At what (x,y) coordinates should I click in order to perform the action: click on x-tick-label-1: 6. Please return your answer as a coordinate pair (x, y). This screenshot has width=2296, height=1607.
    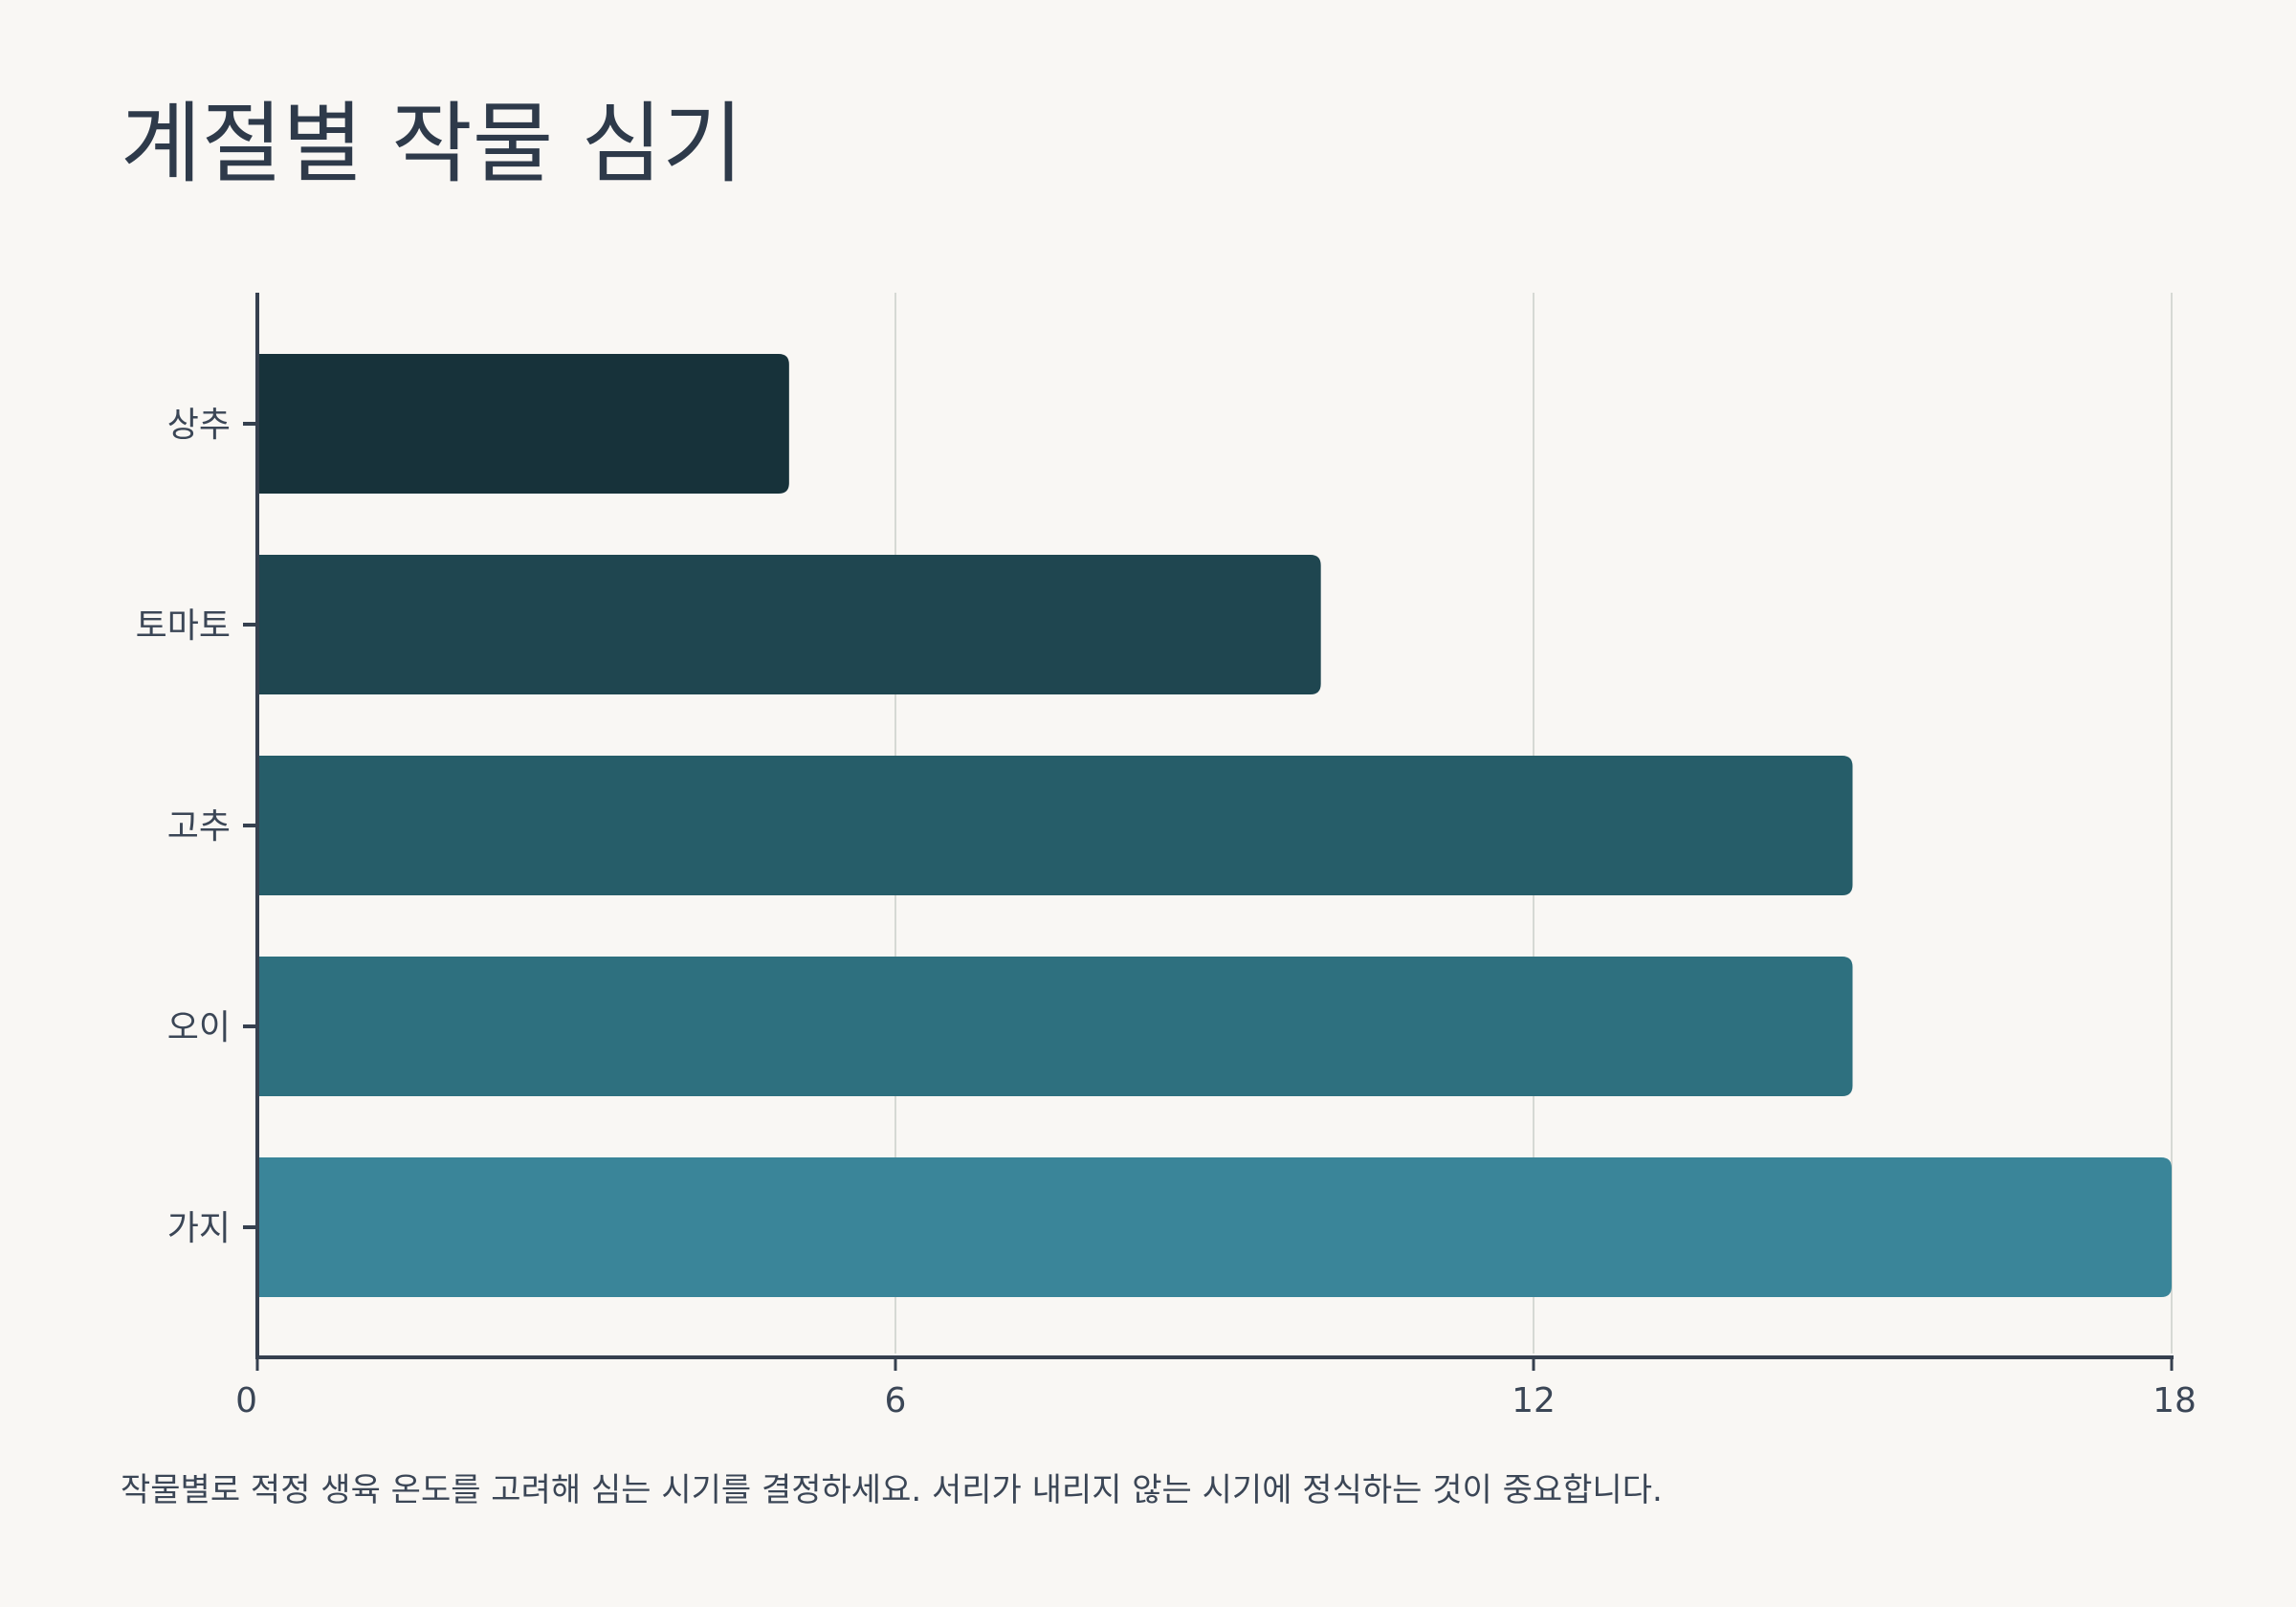
    Looking at the image, I should click on (896, 1400).